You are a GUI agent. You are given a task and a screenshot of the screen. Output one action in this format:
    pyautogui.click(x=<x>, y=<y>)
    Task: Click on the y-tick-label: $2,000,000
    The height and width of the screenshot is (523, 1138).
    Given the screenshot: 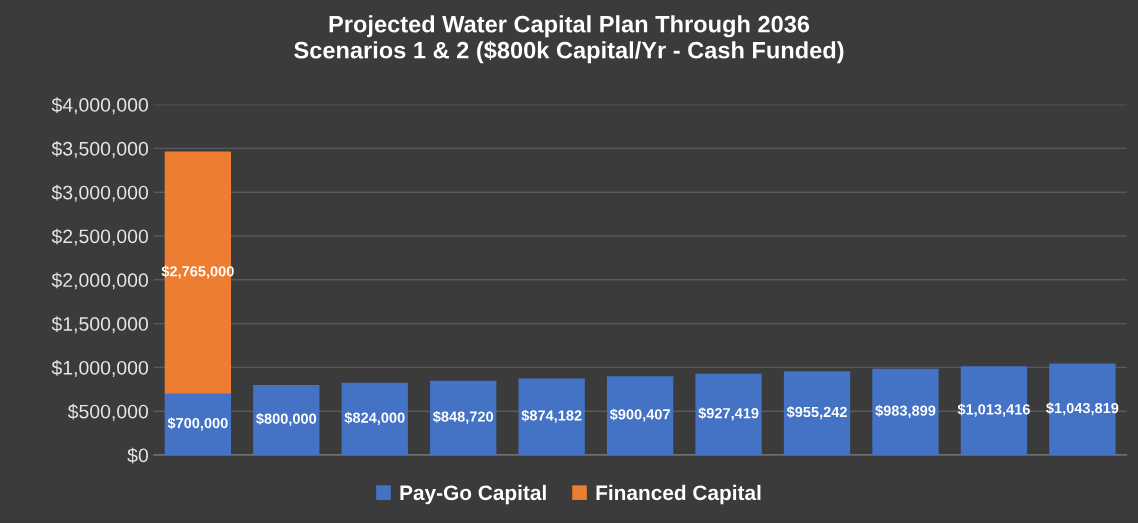 What is the action you would take?
    pyautogui.click(x=100, y=281)
    